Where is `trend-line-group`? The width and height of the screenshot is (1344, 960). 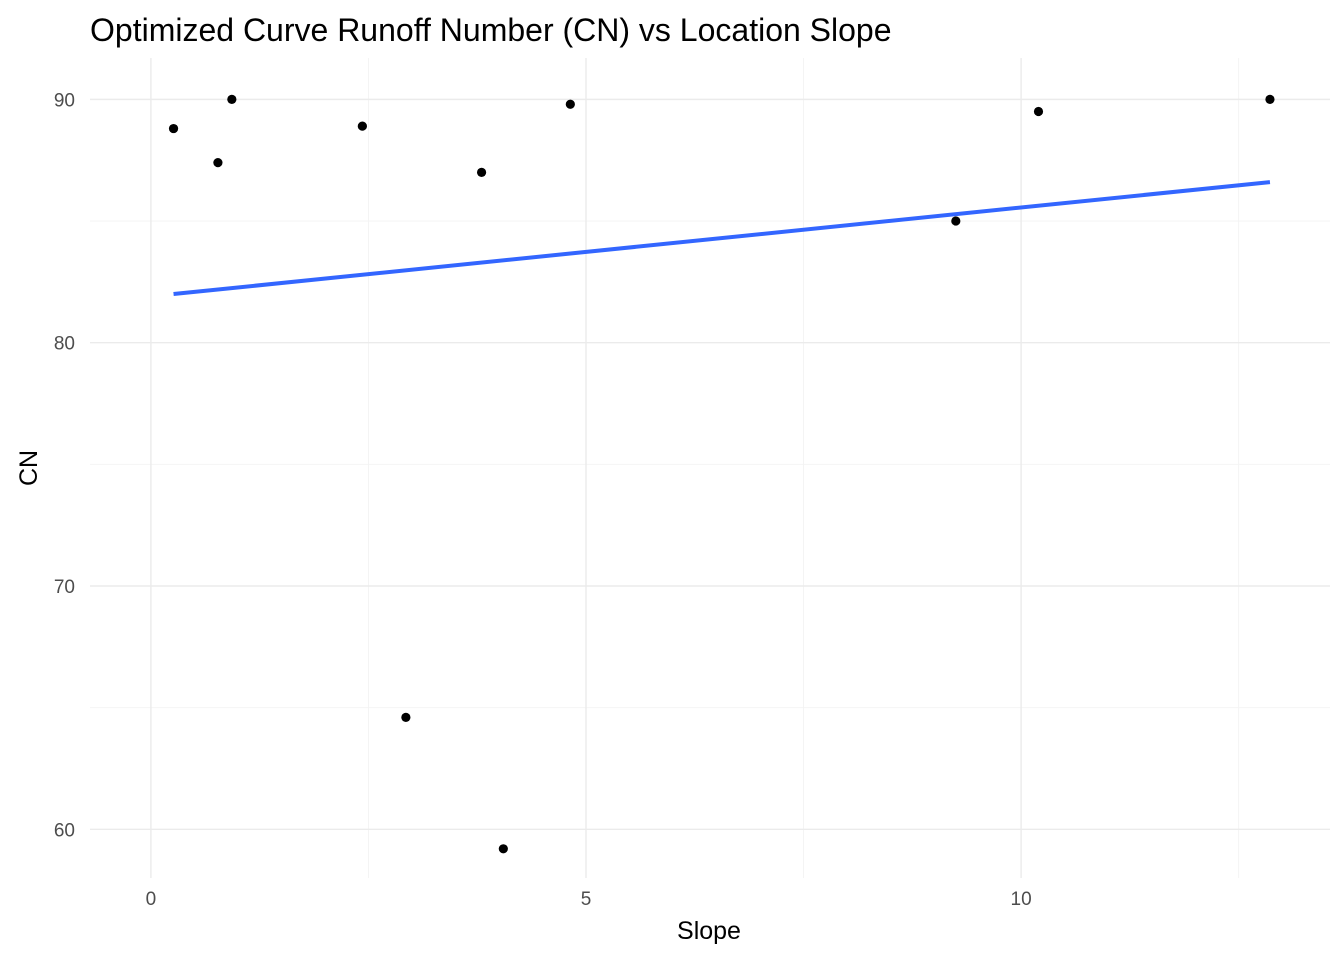
trend-line-group is located at coordinates (722, 238).